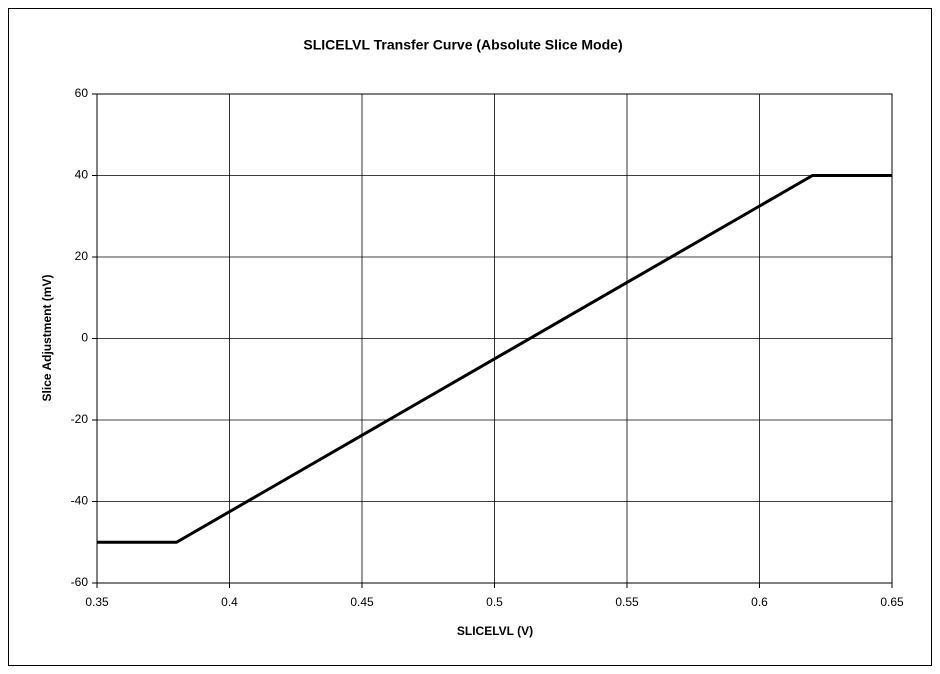 This screenshot has height=674, width=940. What do you see at coordinates (892, 602) in the screenshot?
I see `x-tick-label: 0.65` at bounding box center [892, 602].